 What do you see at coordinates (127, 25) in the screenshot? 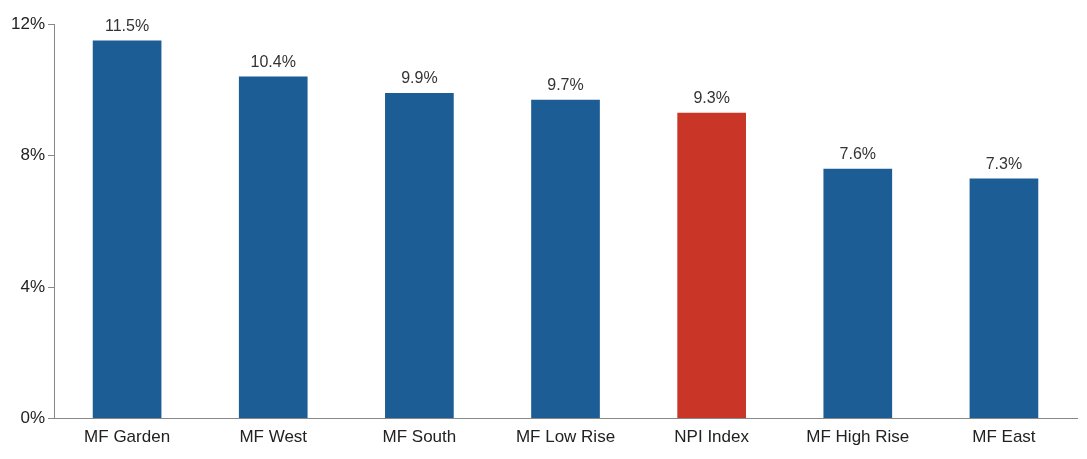
I see `data-label: 11.5%` at bounding box center [127, 25].